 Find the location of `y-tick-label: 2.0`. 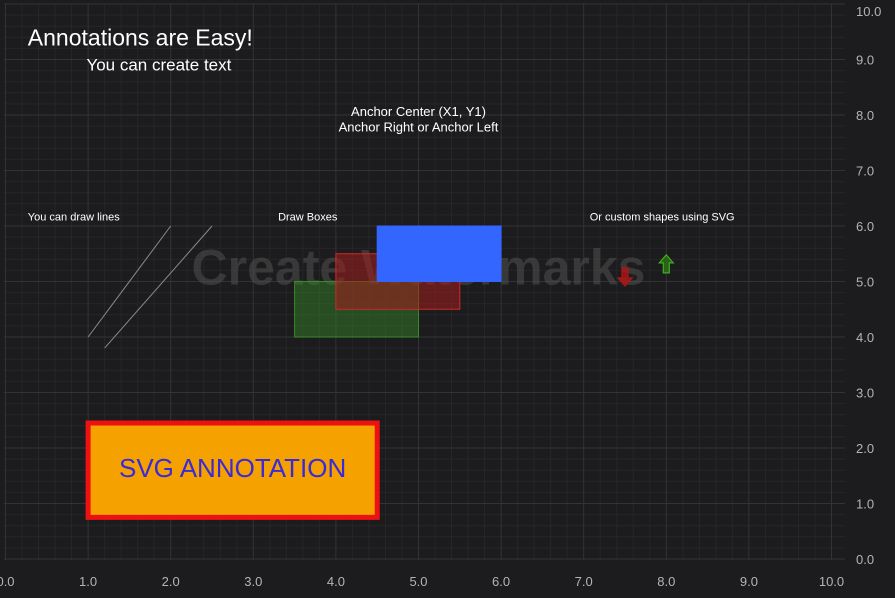

y-tick-label: 2.0 is located at coordinates (865, 448).